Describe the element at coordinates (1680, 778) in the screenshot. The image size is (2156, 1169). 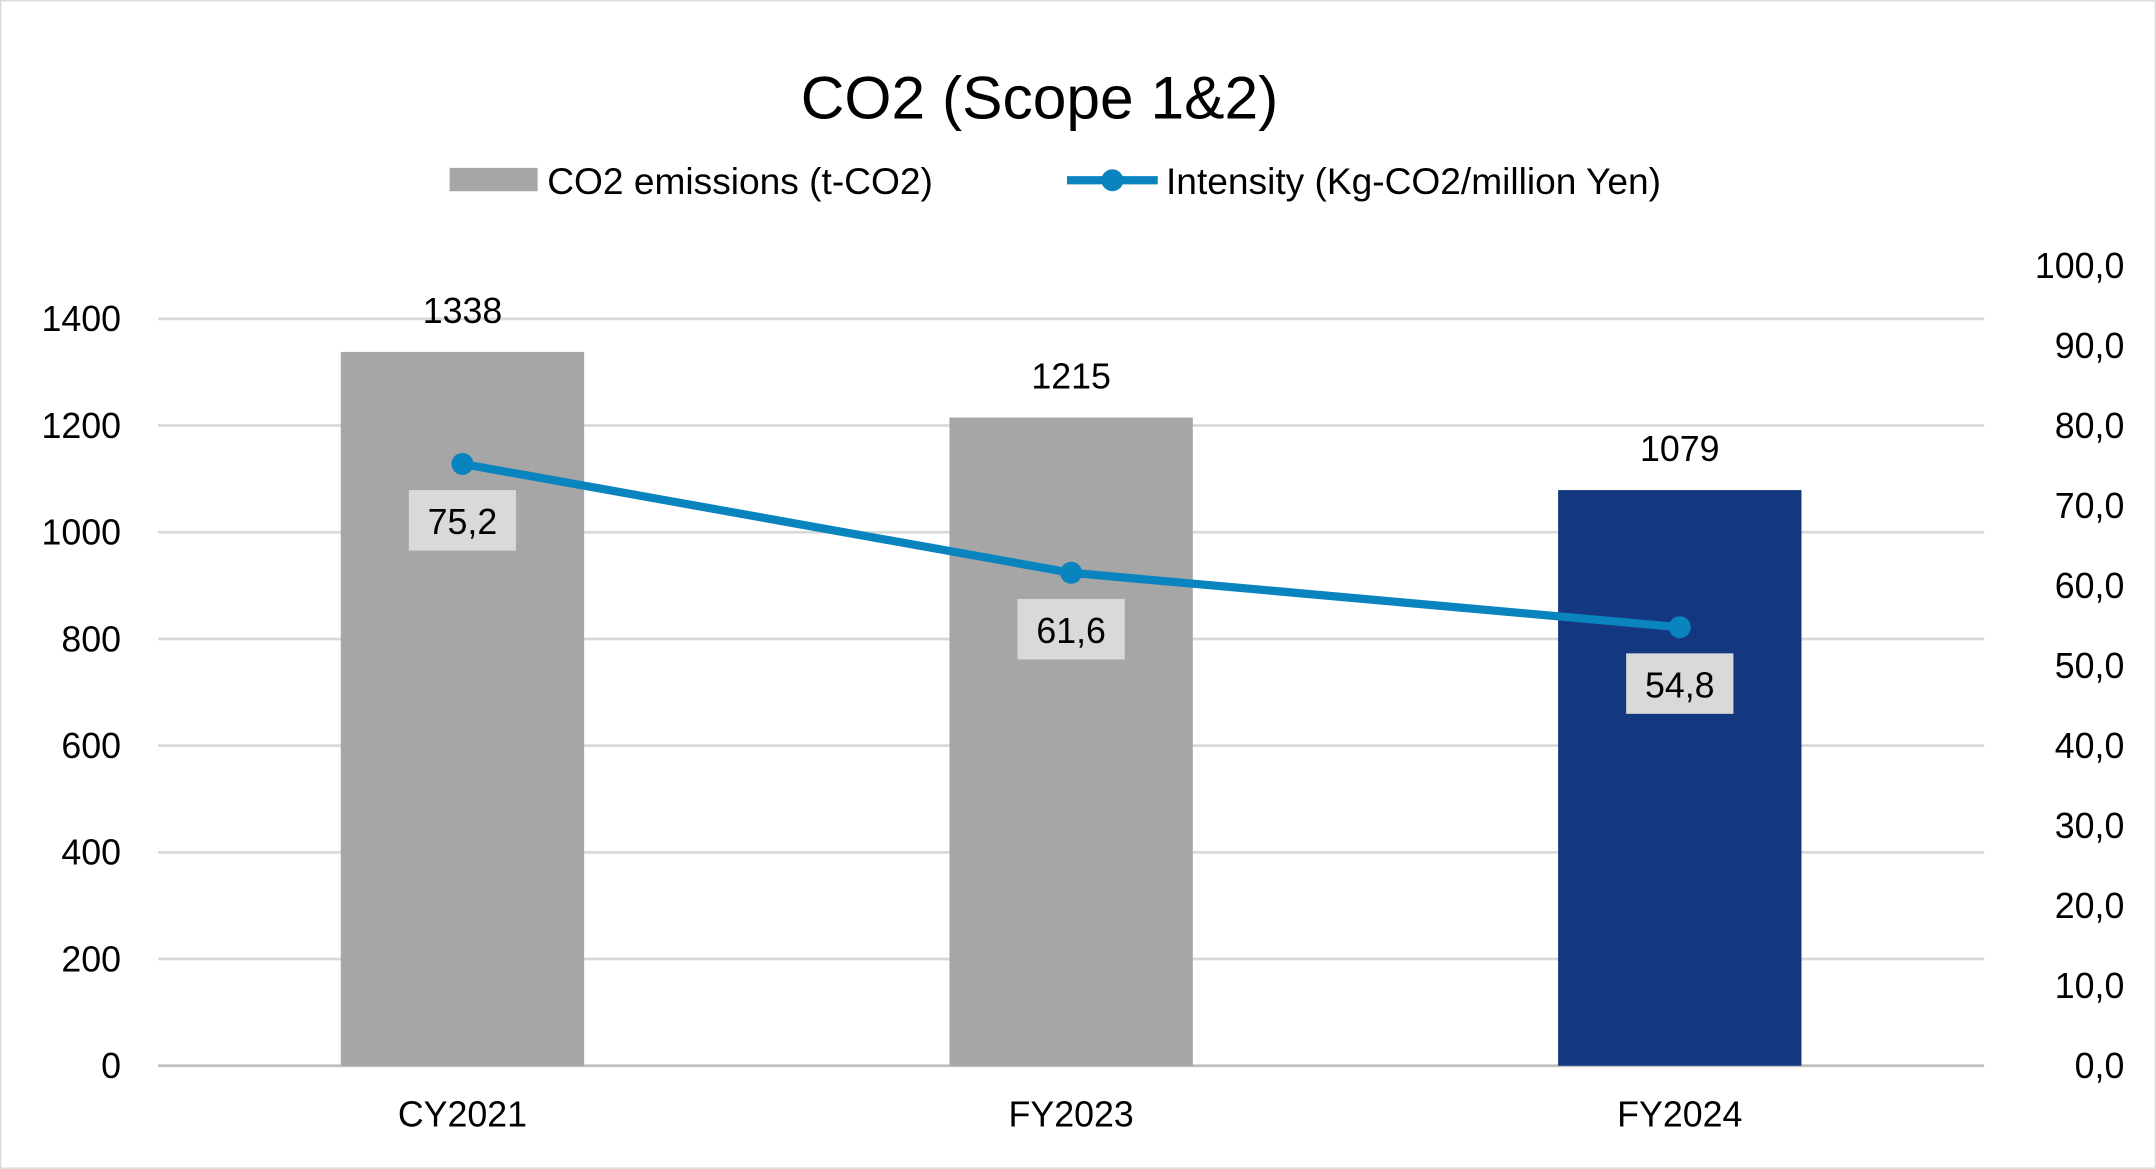
I see `bar-FY2024` at that location.